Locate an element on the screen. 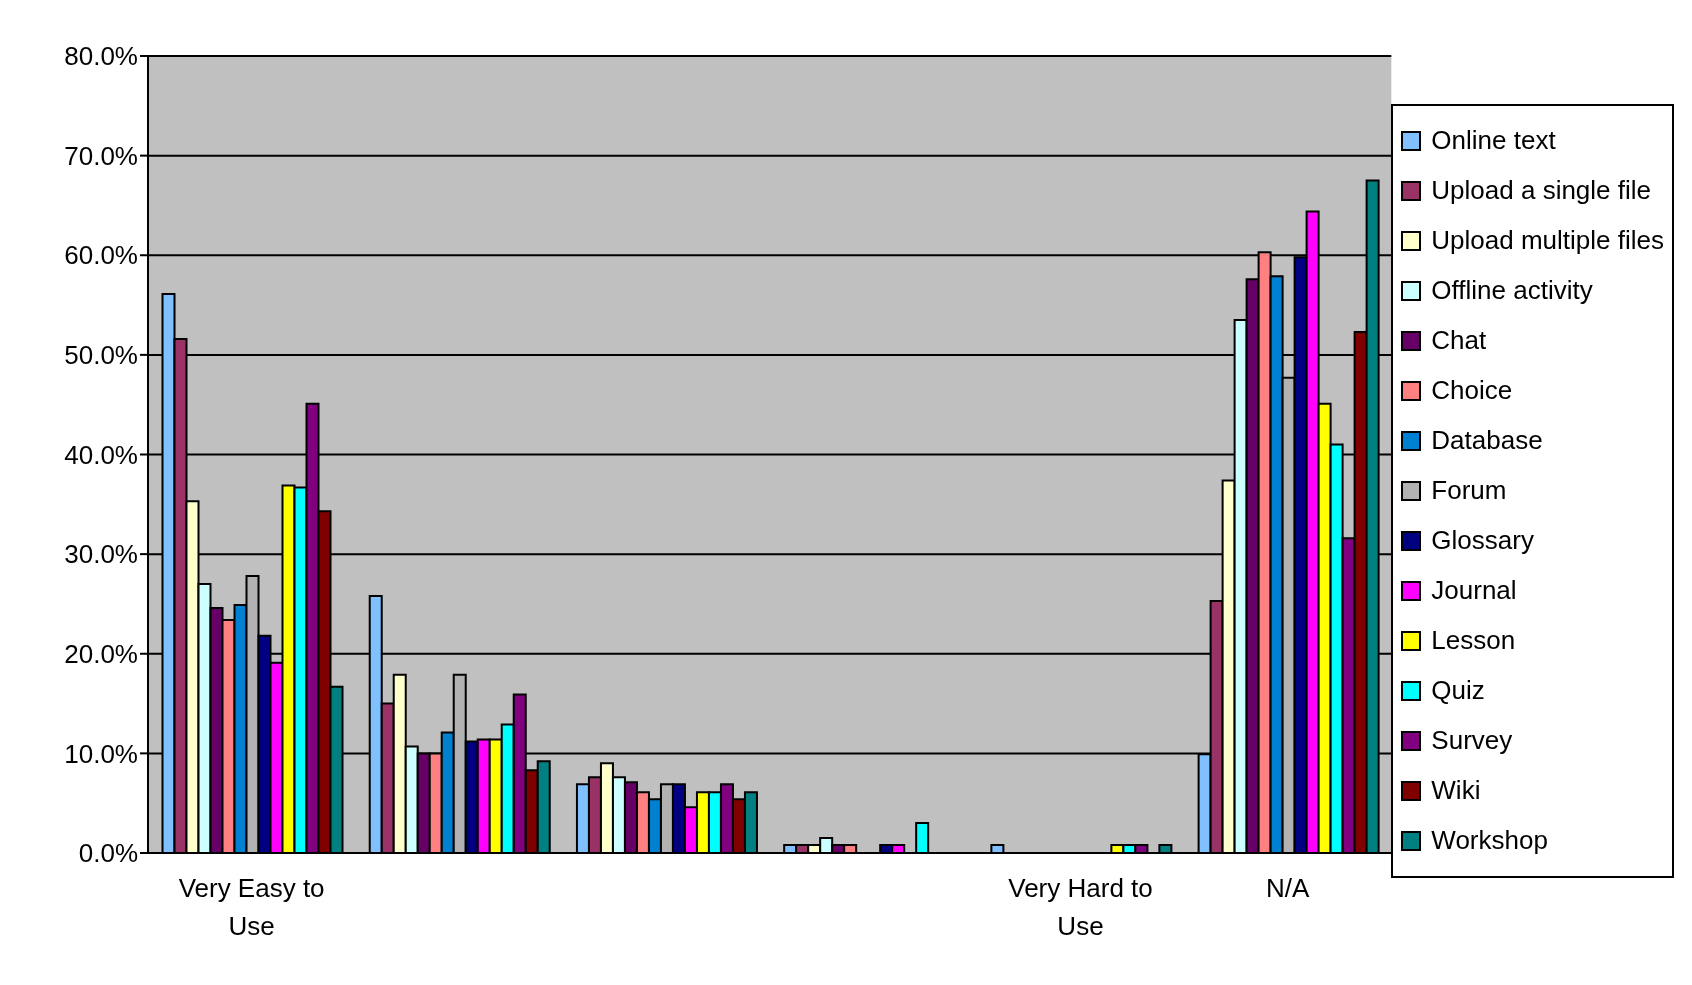 The width and height of the screenshot is (1692, 985). y-tick-label: 40.0% is located at coordinates (101, 454).